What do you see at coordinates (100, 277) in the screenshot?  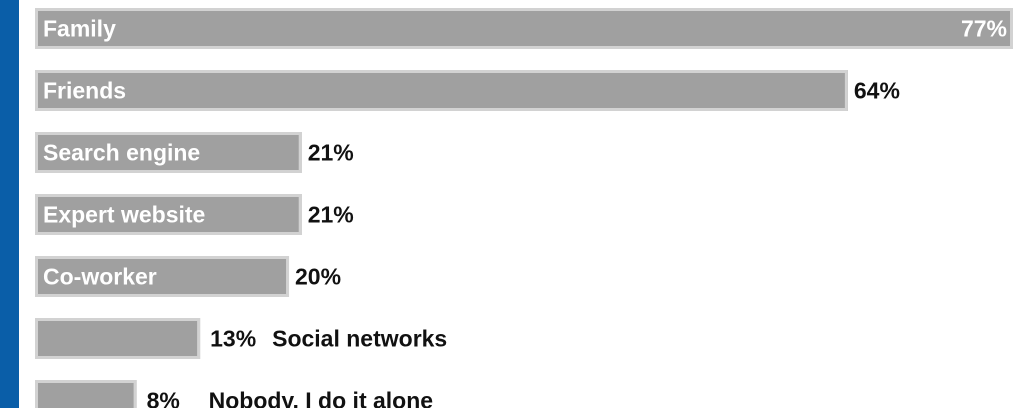 I see `category-label-co-worker: Co-worker` at bounding box center [100, 277].